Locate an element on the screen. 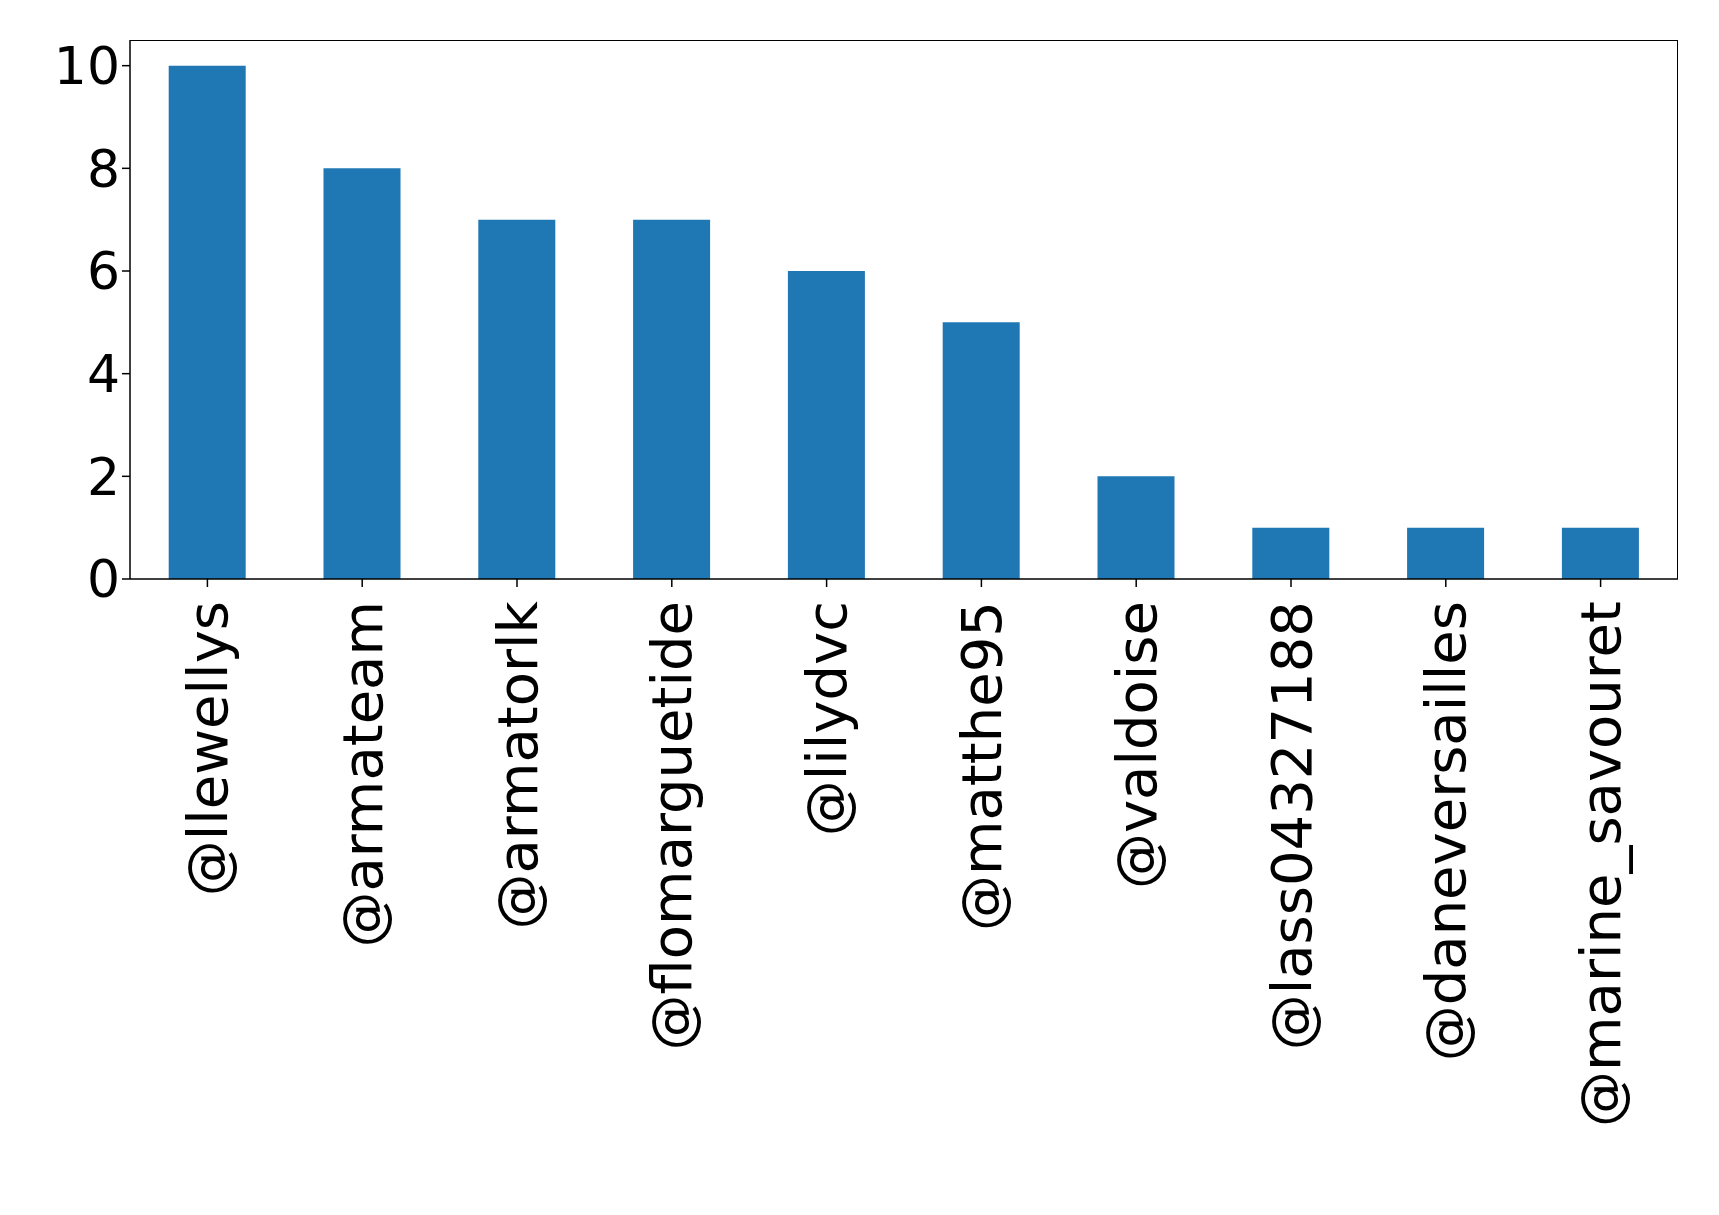 This screenshot has height=1215, width=1719. y-tick-label: 2 is located at coordinates (103, 476).